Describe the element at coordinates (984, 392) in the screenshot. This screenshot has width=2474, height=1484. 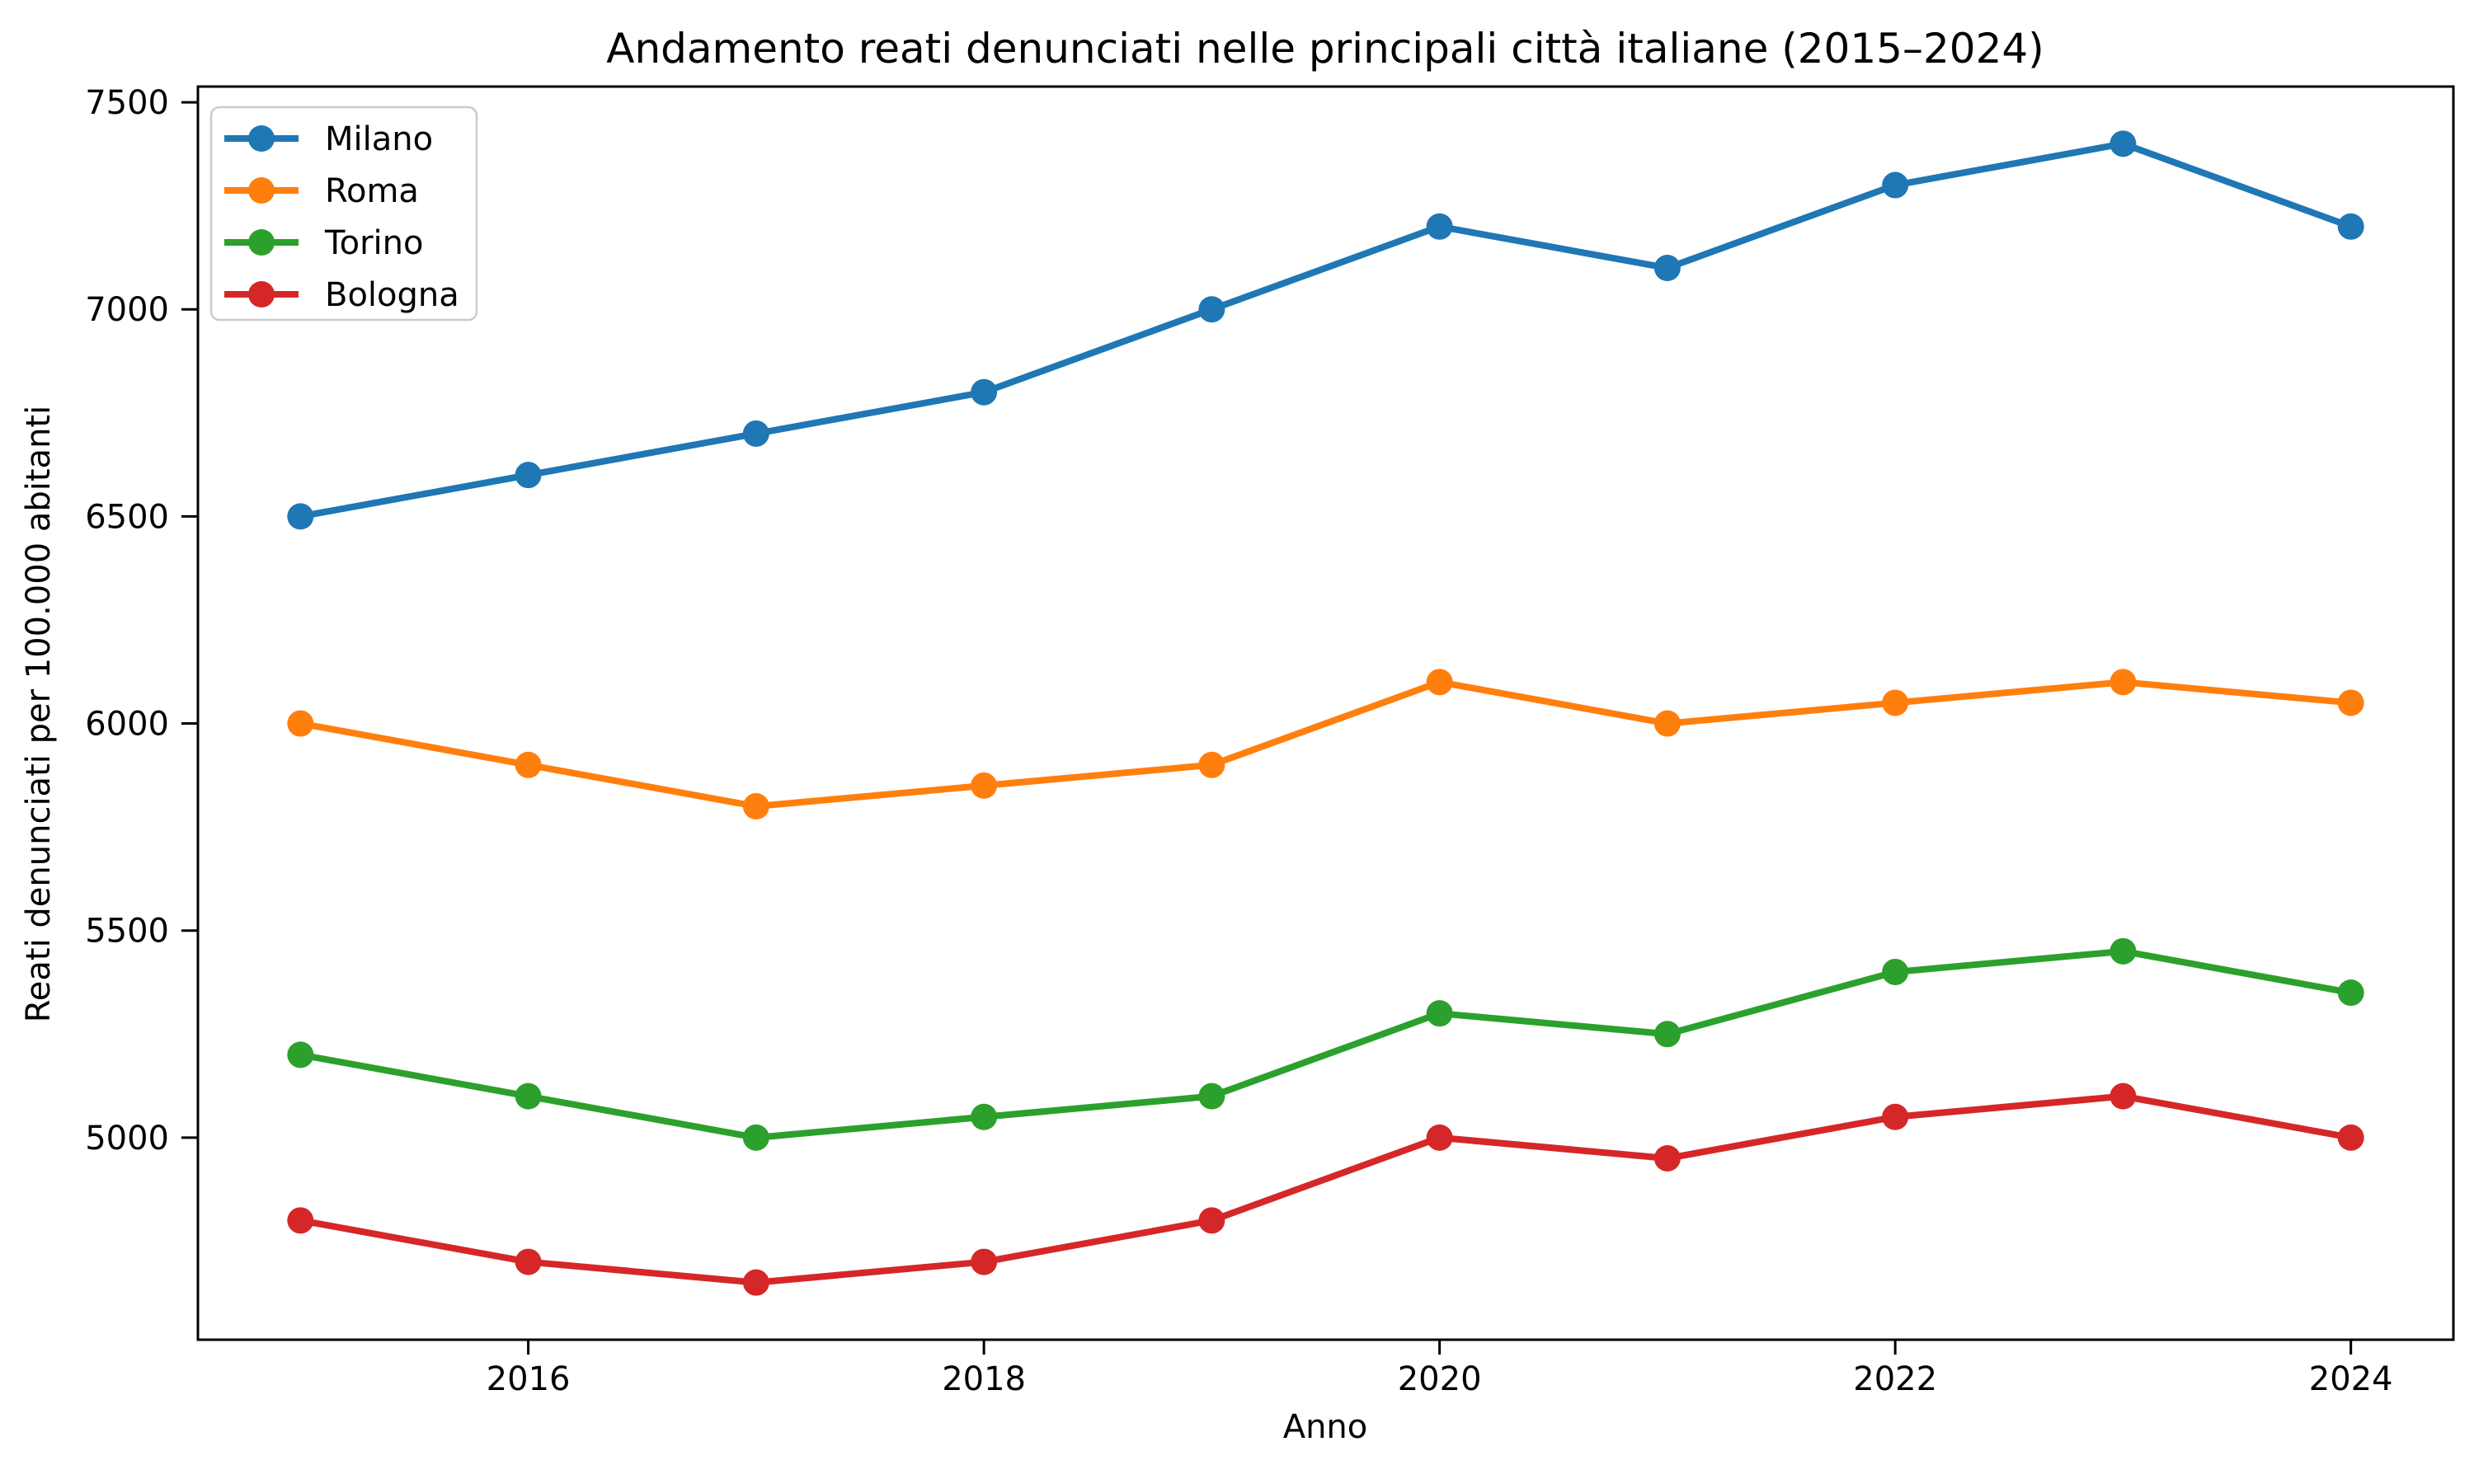
I see `data-point-milano-2018` at that location.